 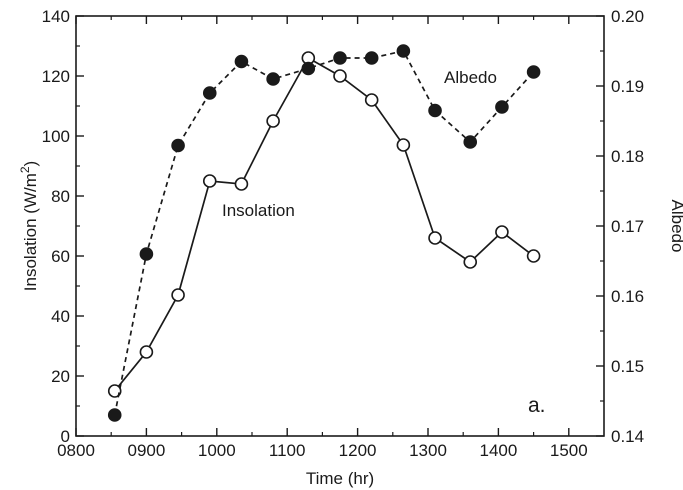 What do you see at coordinates (287, 450) in the screenshot?
I see `x-tick-label: 1100` at bounding box center [287, 450].